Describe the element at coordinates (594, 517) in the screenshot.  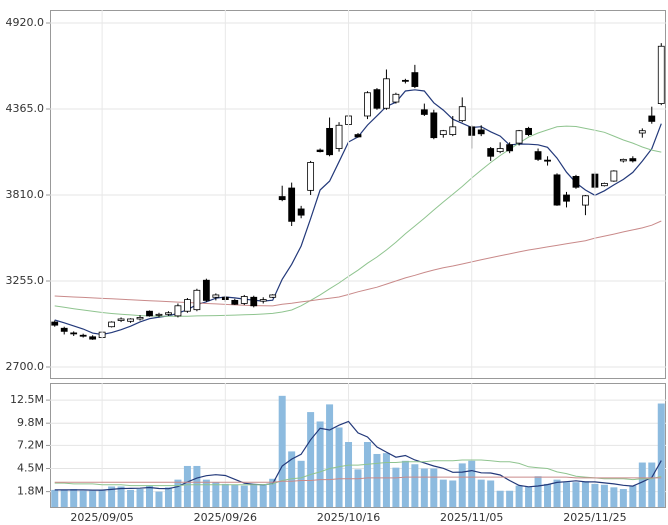
I see `x-tick-label: 2025/11/25` at that location.